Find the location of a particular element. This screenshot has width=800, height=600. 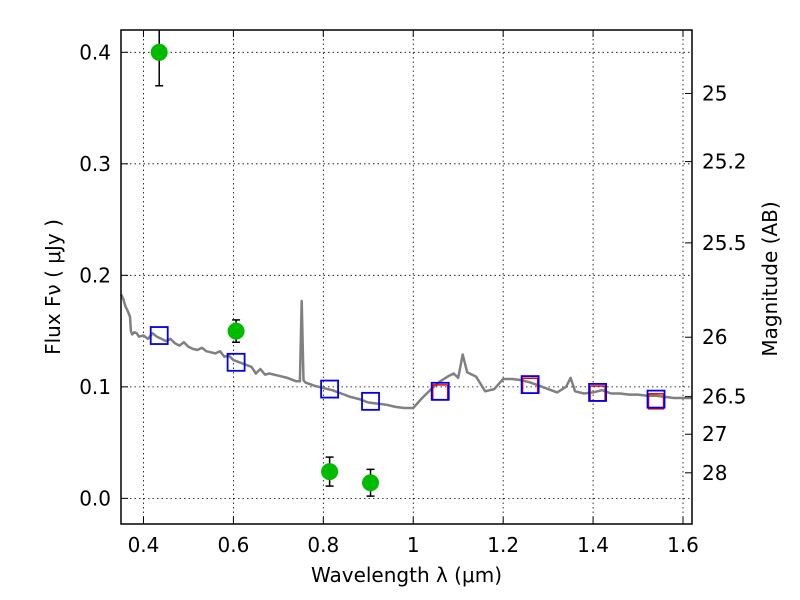

y-tick-label: 0.1 is located at coordinates (95, 387).